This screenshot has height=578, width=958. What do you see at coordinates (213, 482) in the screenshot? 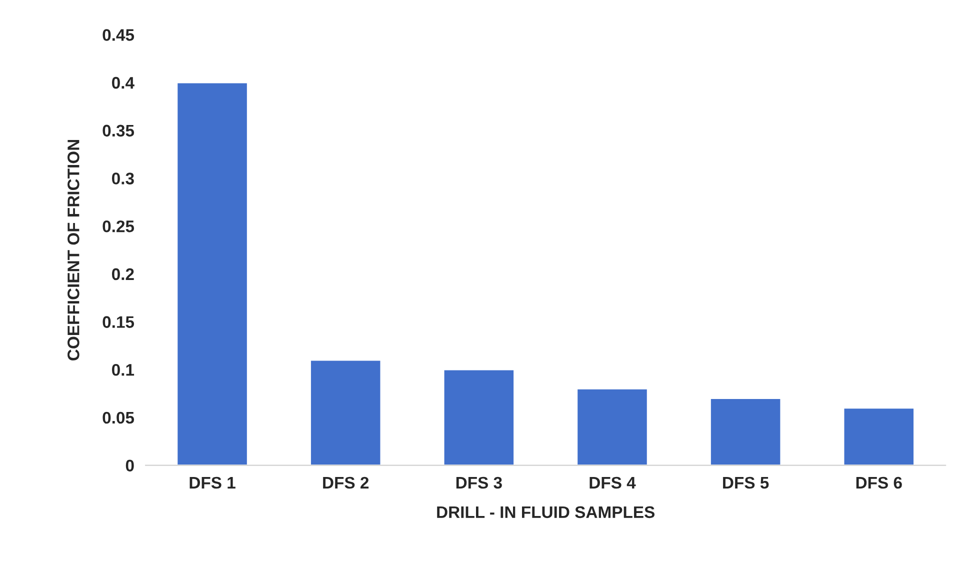
I see `x-tick-label: DFS 1` at bounding box center [213, 482].